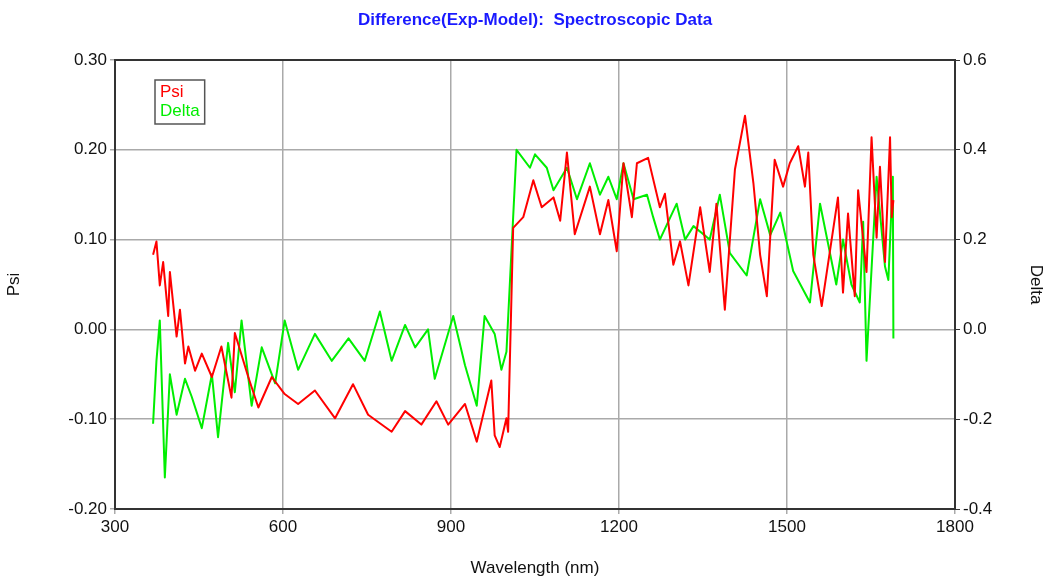  Describe the element at coordinates (978, 508) in the screenshot. I see `y2-tick-label: -0.4` at that location.